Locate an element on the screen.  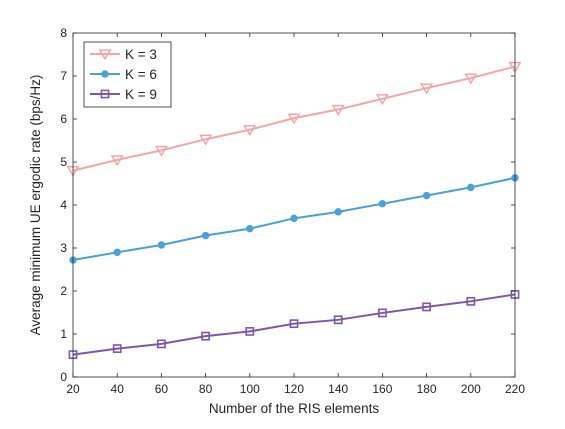
legend-label: K = 9 is located at coordinates (141, 94).